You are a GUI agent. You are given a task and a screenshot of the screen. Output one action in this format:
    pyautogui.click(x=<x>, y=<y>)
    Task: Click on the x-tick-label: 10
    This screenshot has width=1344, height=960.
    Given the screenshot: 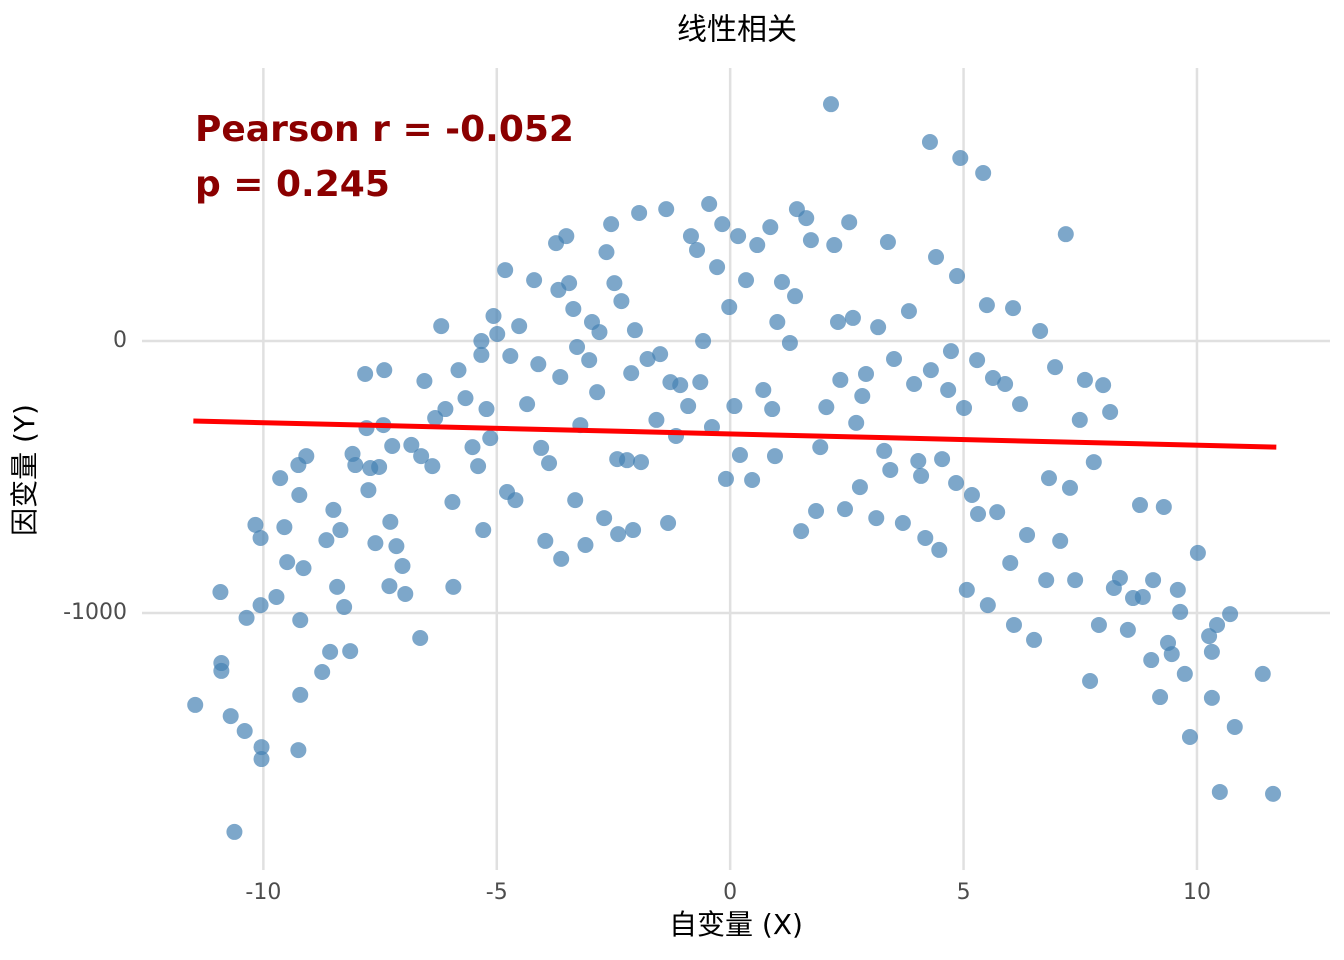 What is the action you would take?
    pyautogui.click(x=1197, y=892)
    